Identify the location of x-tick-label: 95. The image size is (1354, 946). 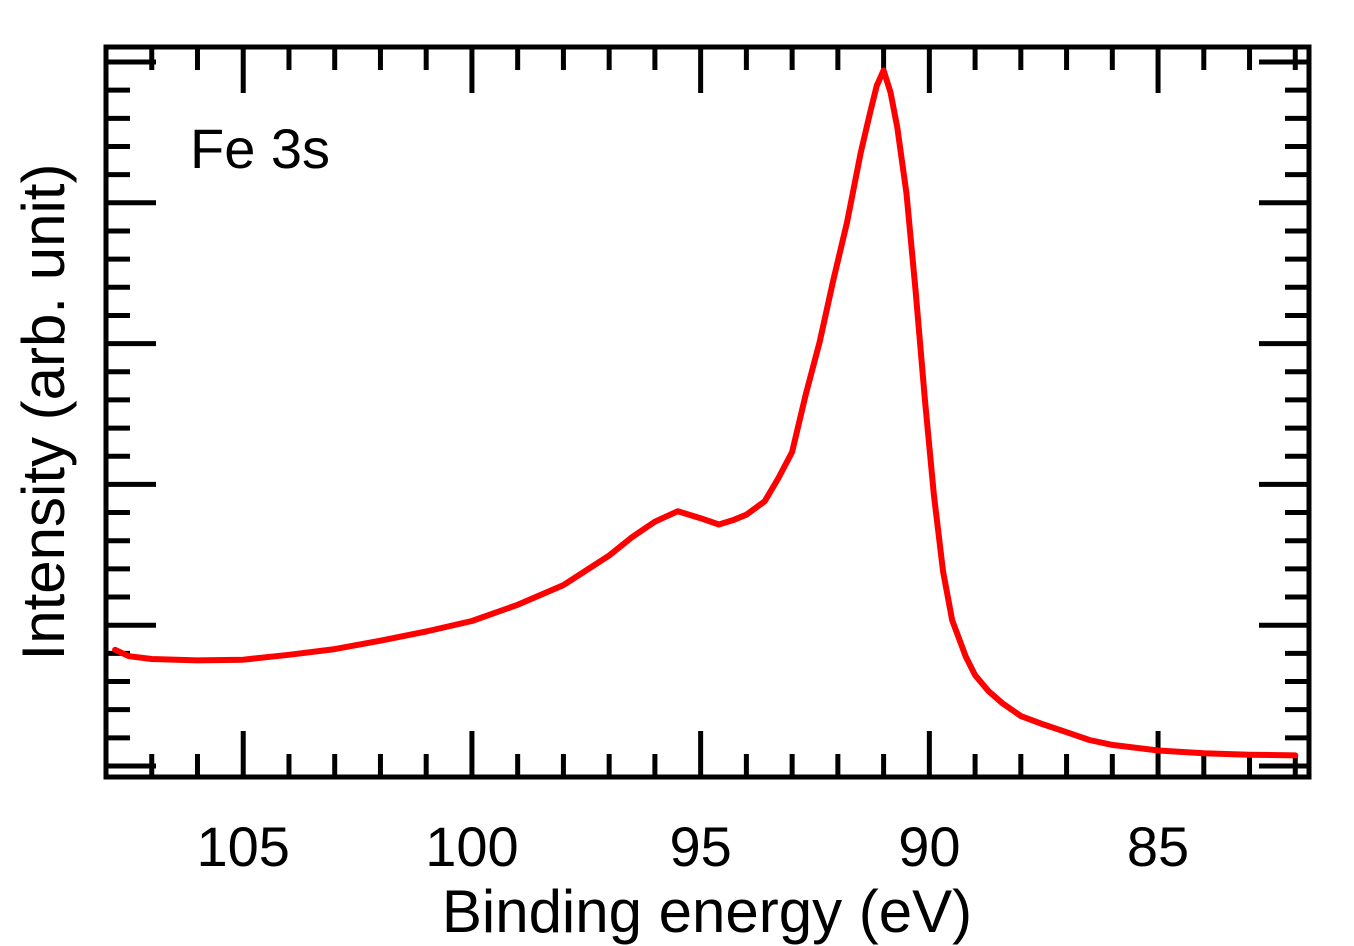
(700, 846).